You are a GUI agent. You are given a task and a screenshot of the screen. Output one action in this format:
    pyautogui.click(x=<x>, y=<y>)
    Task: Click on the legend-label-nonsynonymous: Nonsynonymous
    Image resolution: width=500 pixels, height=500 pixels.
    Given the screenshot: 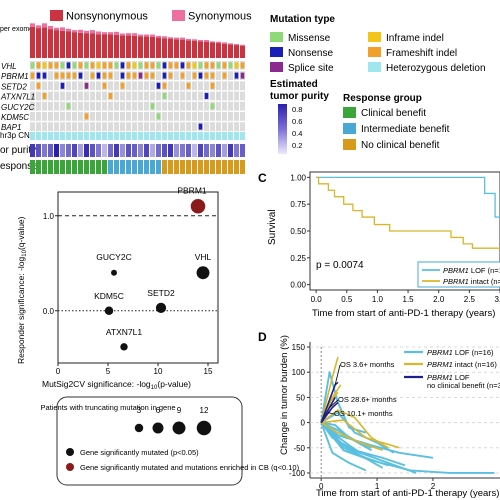 What is the action you would take?
    pyautogui.click(x=107, y=17)
    